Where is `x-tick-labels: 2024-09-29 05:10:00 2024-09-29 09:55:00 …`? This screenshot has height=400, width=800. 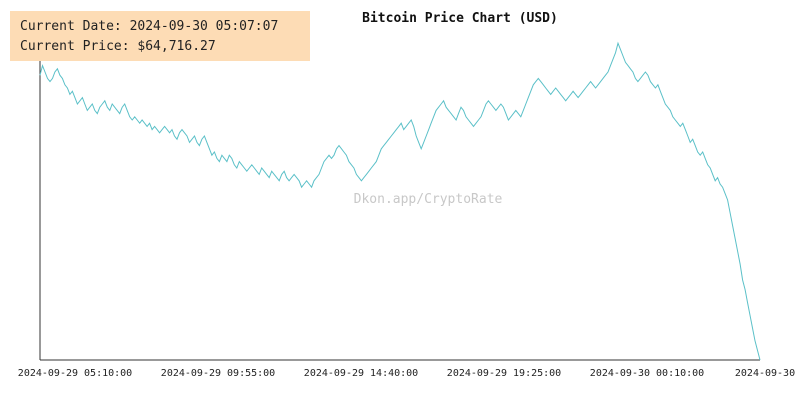
x-tick-labels: 2024-09-29 05:10:00 2024-09-29 09:55:00 … is located at coordinates (406, 373).